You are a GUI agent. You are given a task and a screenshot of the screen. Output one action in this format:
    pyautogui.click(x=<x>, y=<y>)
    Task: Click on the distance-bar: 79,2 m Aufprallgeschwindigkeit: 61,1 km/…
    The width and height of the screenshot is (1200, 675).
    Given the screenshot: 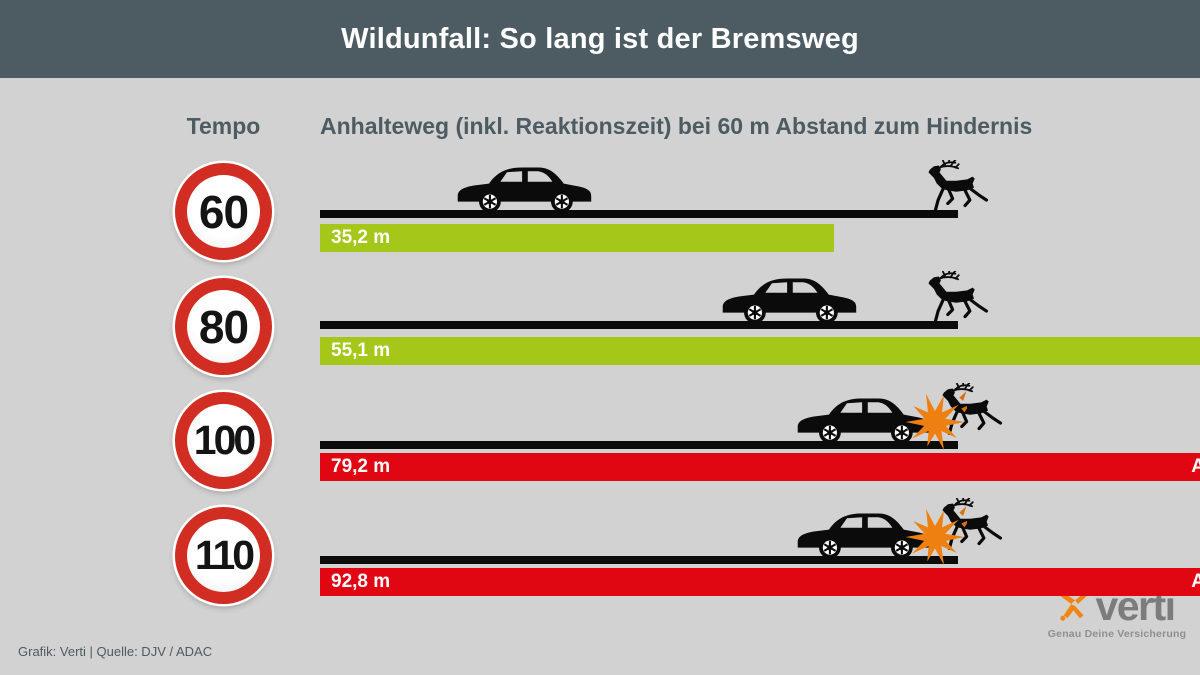 What is the action you would take?
    pyautogui.click(x=760, y=467)
    